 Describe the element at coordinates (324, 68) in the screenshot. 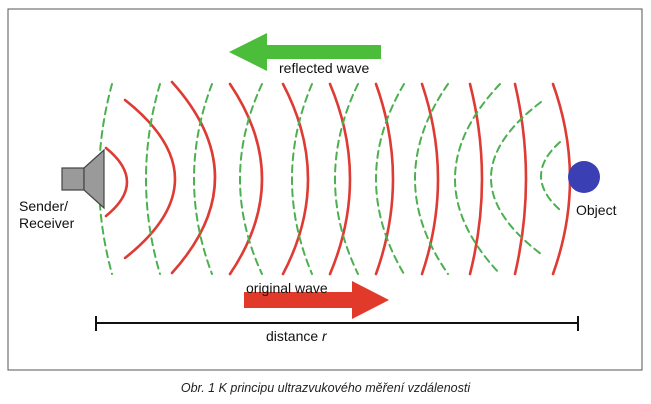

I see `reflected-wave-label: reflected wave` at that location.